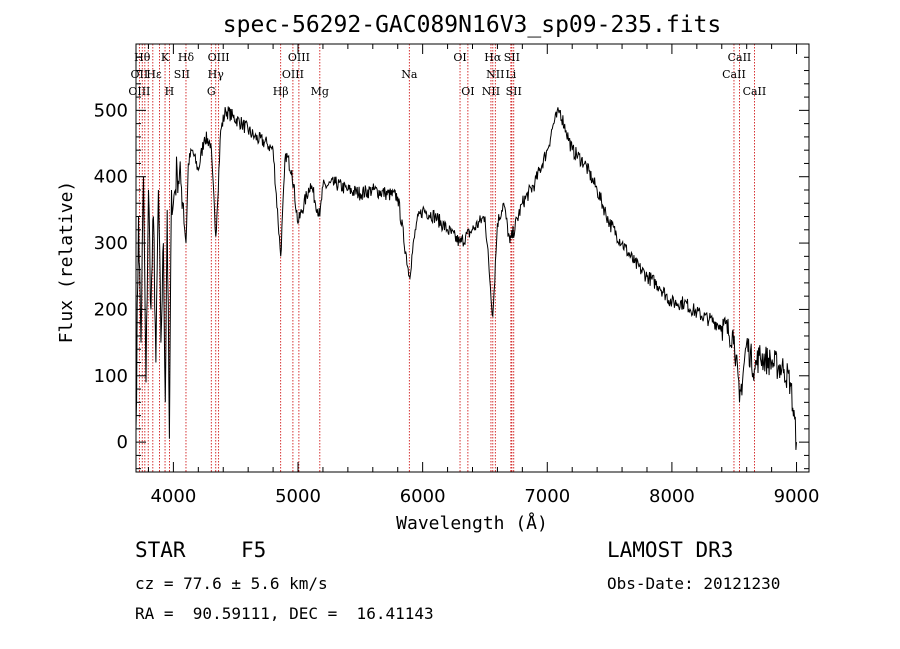  Describe the element at coordinates (510, 74) in the screenshot. I see `spectral-line-label: Li` at that location.